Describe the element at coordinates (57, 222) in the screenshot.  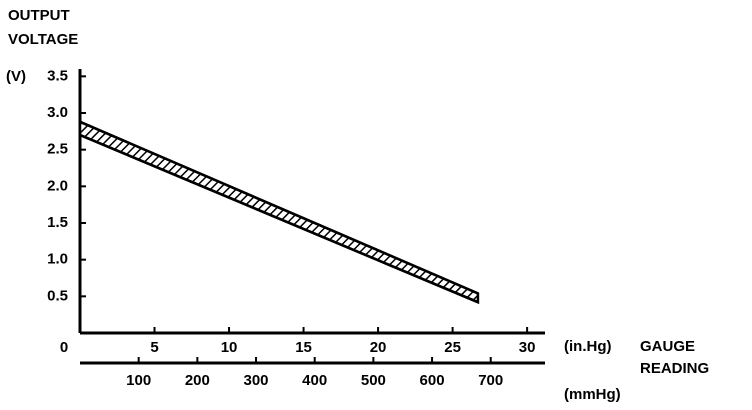
I see `y-tick-label: 1.5` at that location.